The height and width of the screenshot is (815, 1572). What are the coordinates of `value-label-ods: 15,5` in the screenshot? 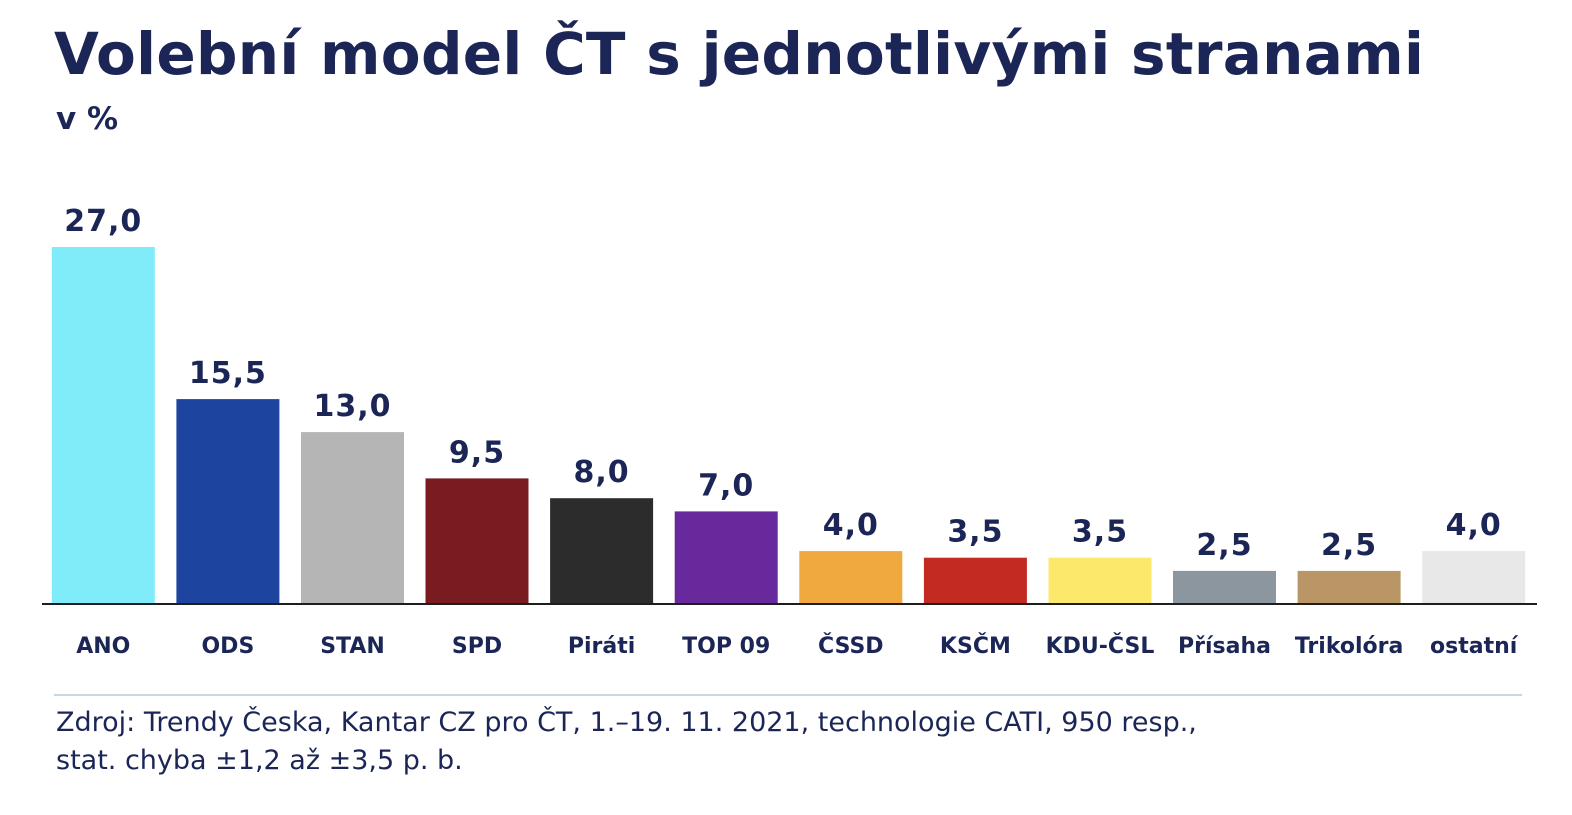 It's located at (228, 373).